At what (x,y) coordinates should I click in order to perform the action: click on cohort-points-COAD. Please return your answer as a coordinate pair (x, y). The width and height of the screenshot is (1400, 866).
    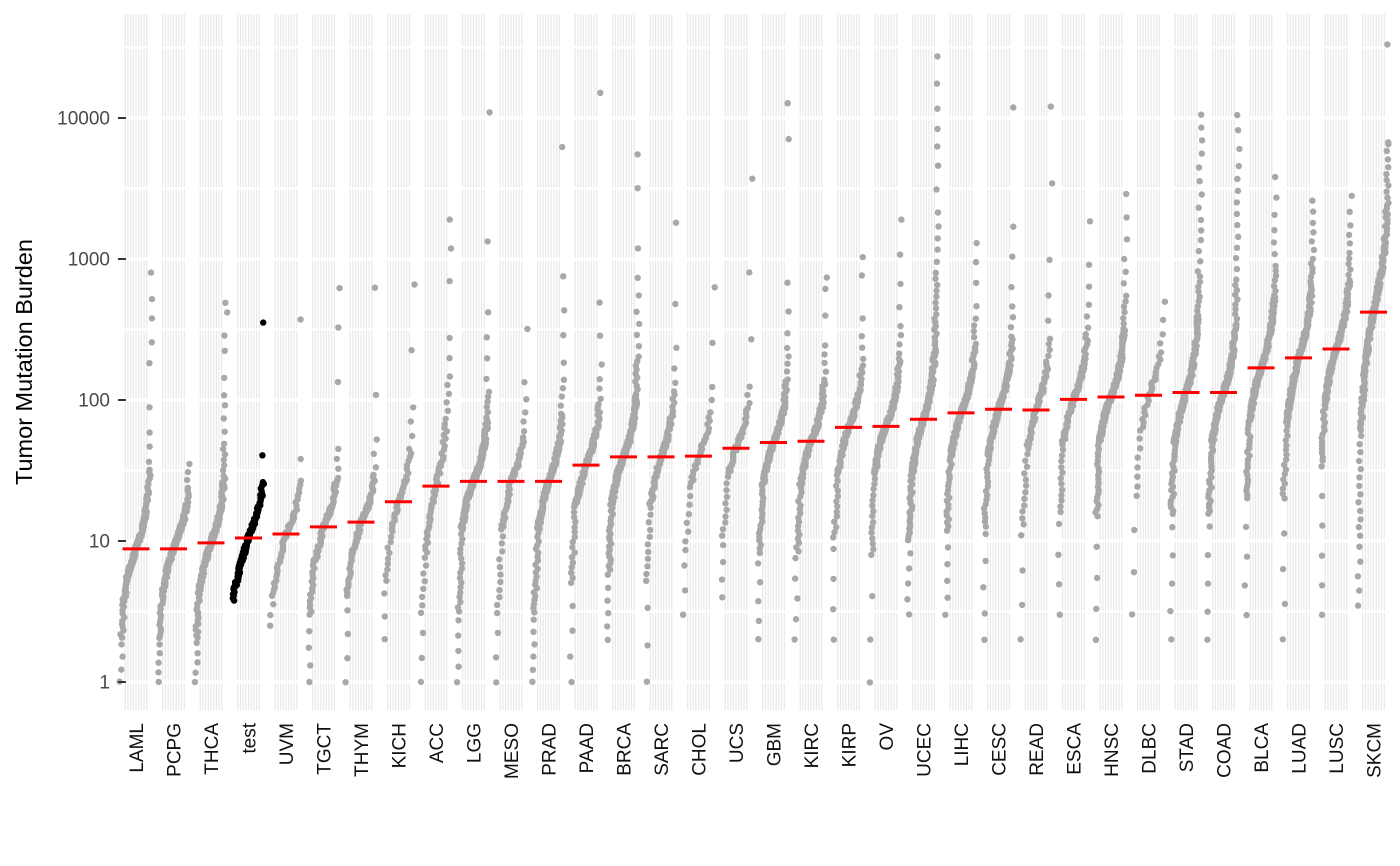
    Looking at the image, I should click on (1223, 377).